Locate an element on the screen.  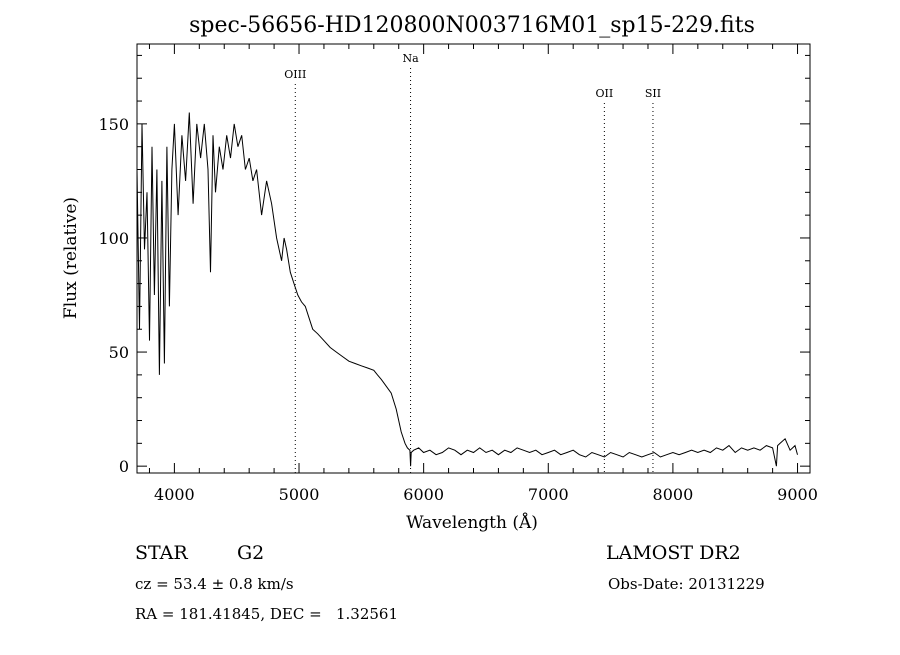
obs-date-text: Obs-Date: 20131229 is located at coordinates (686, 584).